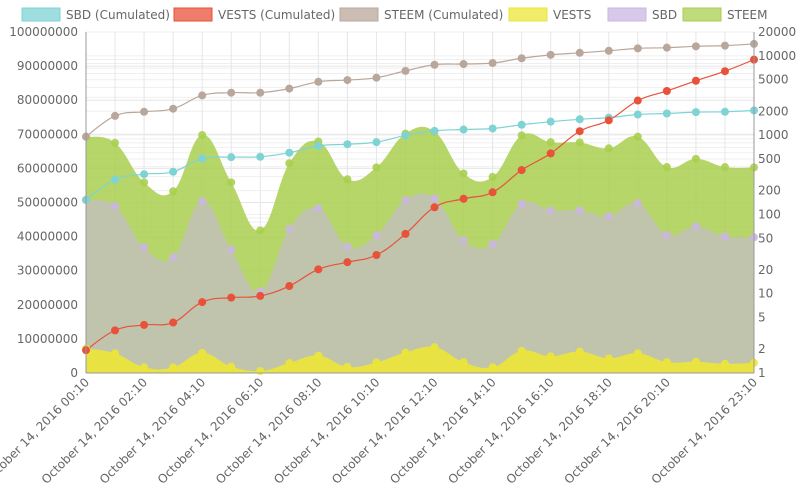  Describe the element at coordinates (642, 14) in the screenshot. I see `legend-item-sbd: SBD` at that location.